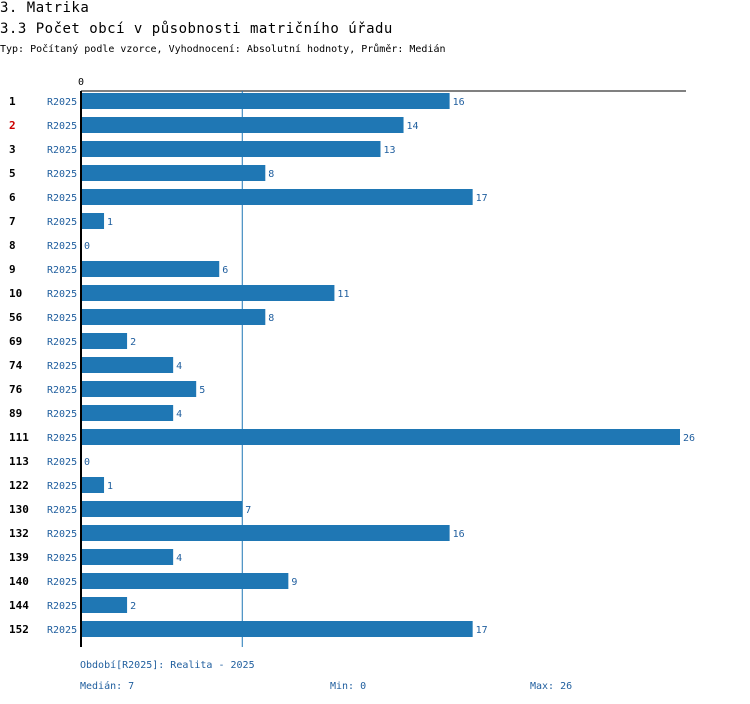 This screenshot has height=704, width=750. Describe the element at coordinates (19, 533) in the screenshot. I see `category-label: 132` at that location.